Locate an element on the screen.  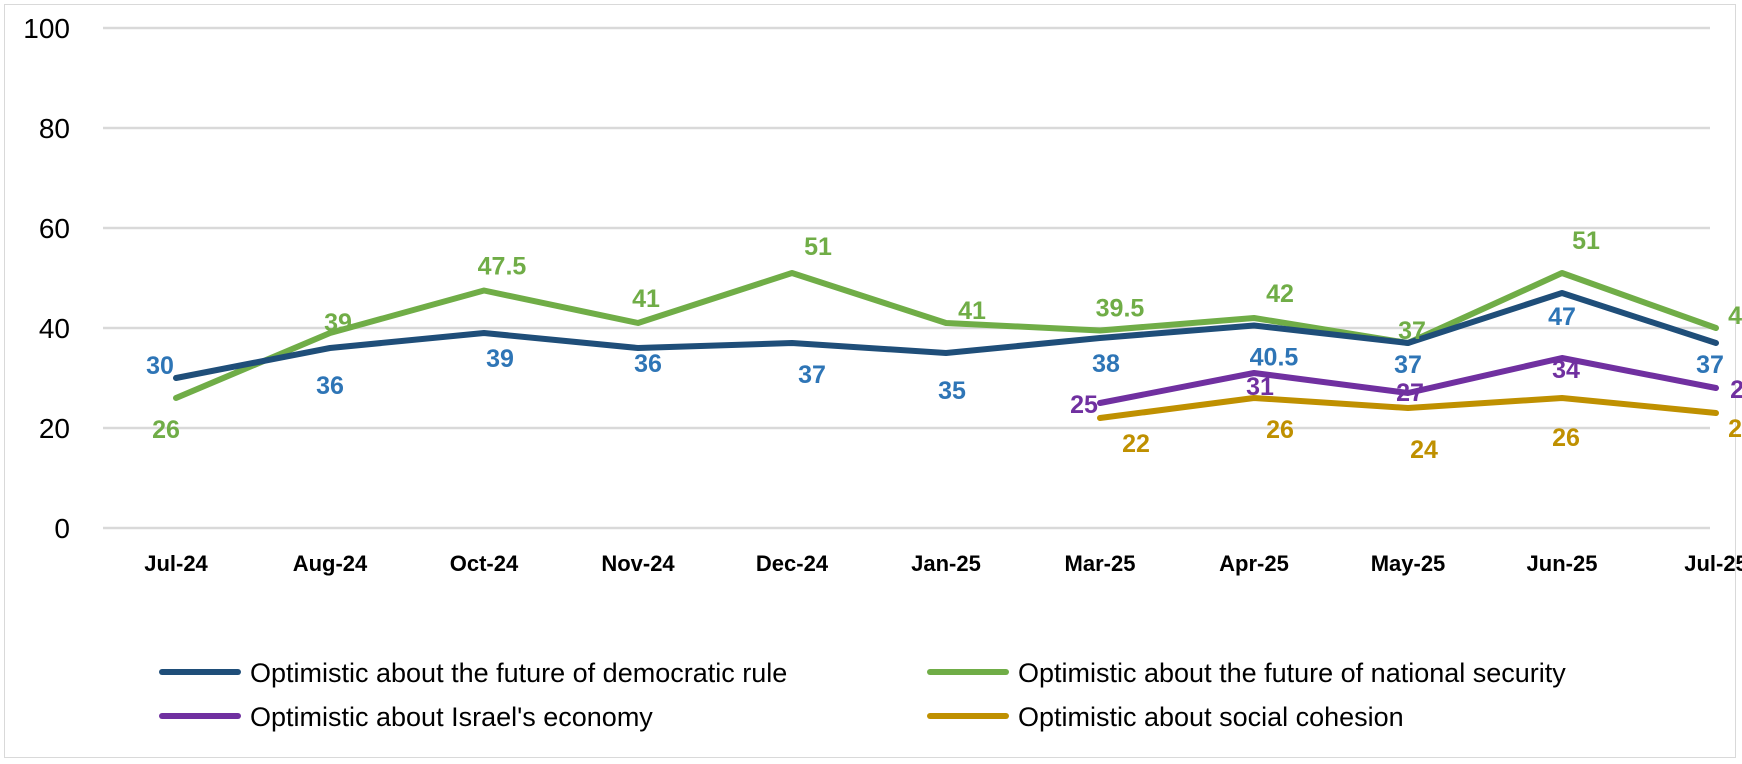
x-tick-label: Jan-25 is located at coordinates (946, 563).